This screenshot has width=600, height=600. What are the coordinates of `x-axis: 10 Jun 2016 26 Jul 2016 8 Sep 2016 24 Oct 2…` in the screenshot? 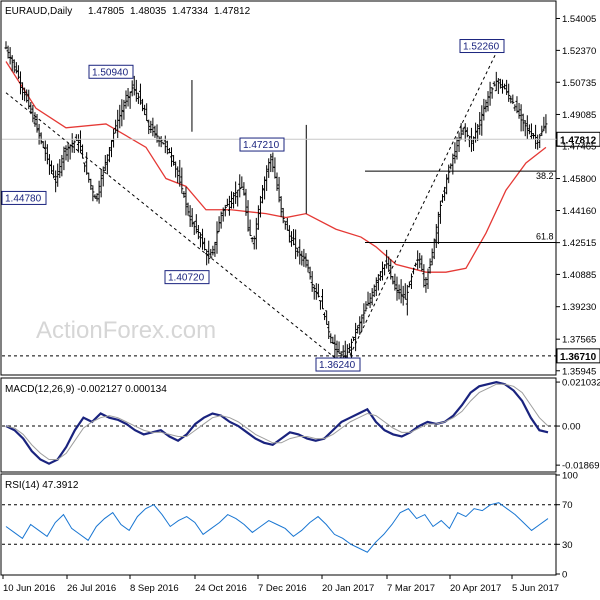 It's located at (280, 584).